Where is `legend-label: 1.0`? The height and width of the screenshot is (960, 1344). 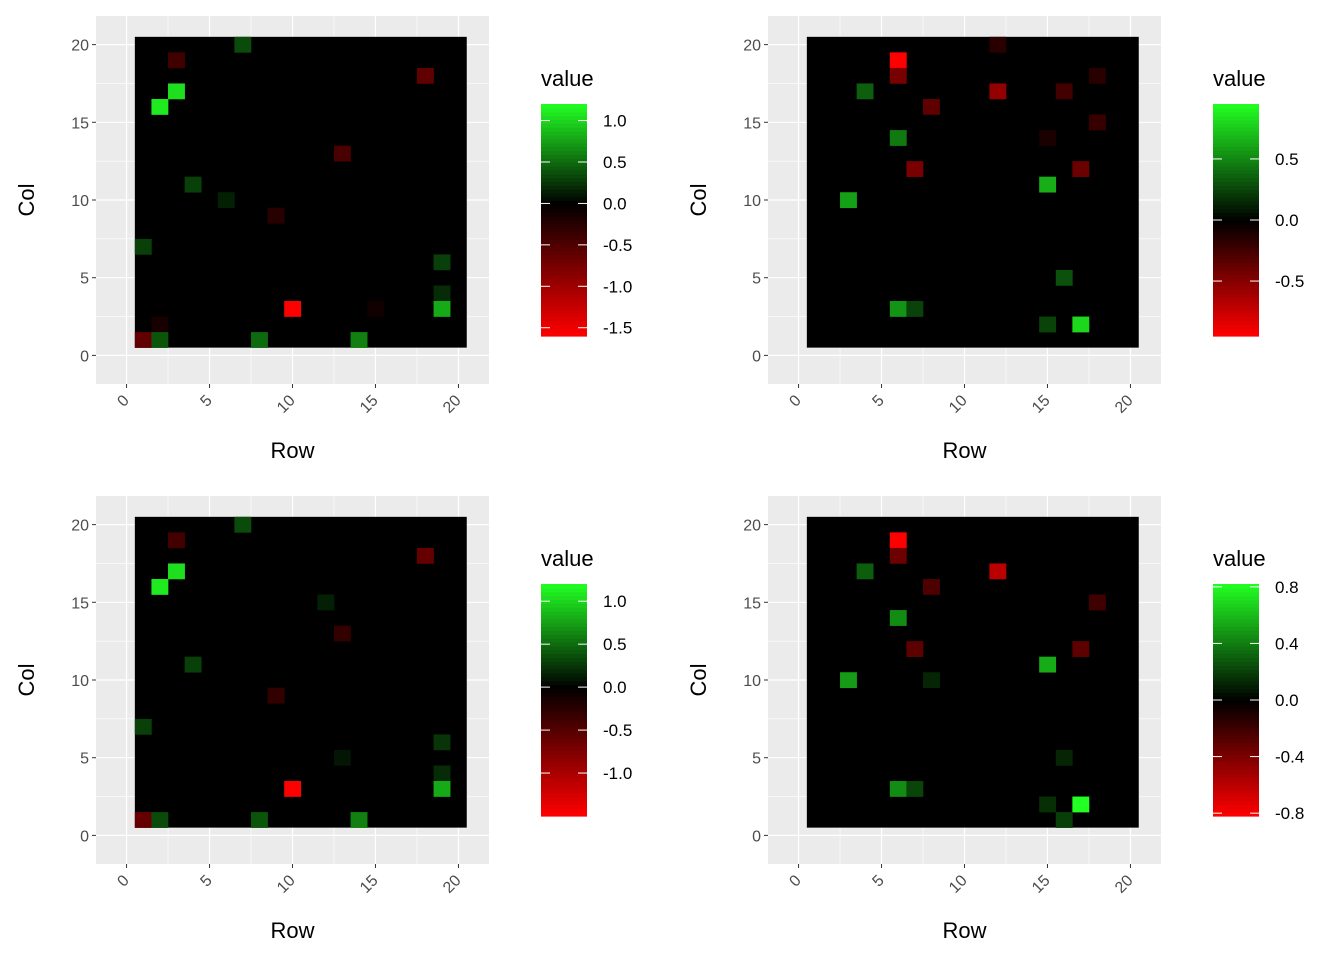 legend-label: 1.0 is located at coordinates (615, 121).